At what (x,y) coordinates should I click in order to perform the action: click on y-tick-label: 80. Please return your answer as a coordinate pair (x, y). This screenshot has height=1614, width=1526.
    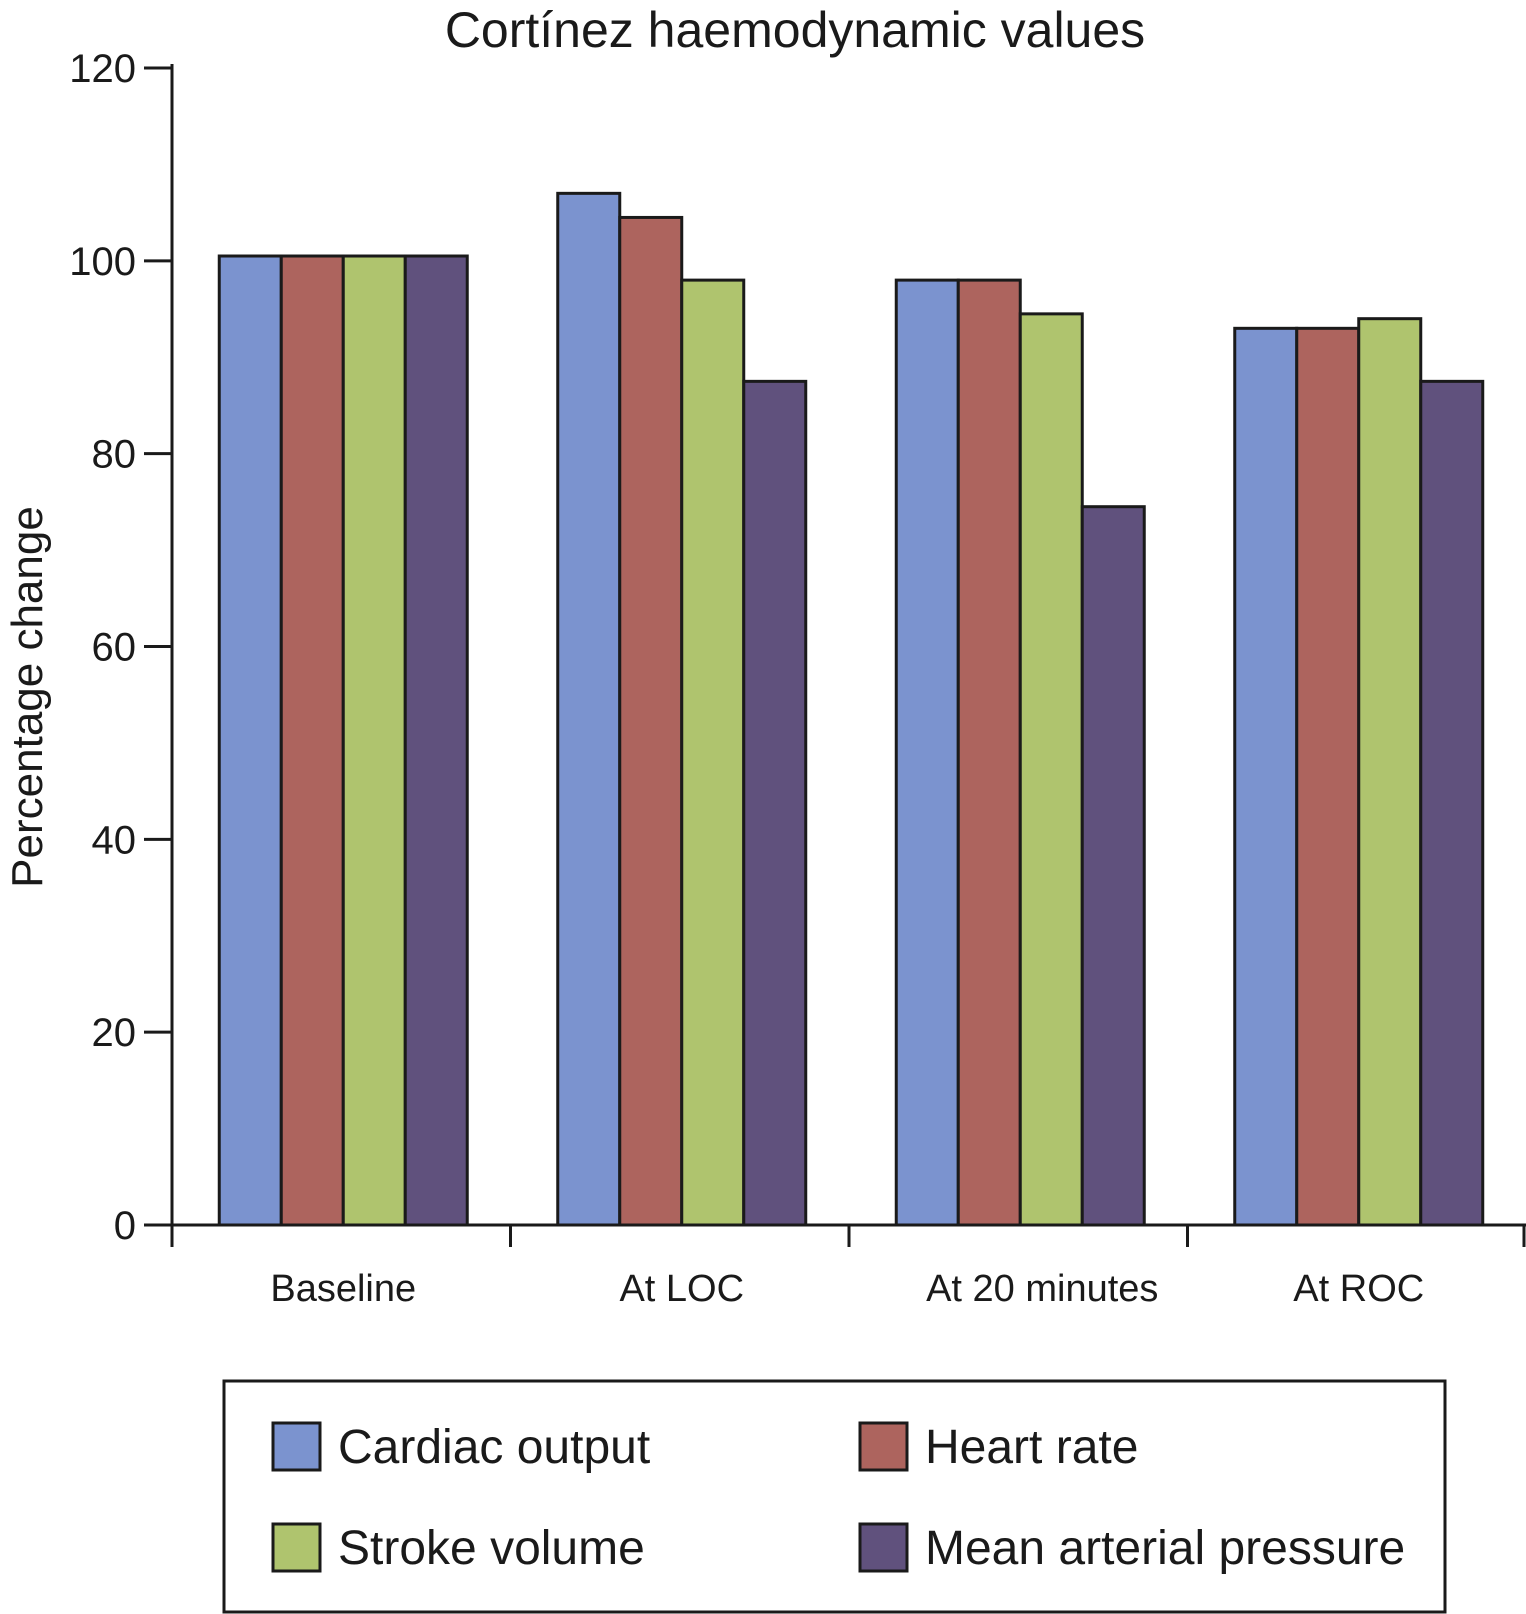
    Looking at the image, I should click on (114, 455).